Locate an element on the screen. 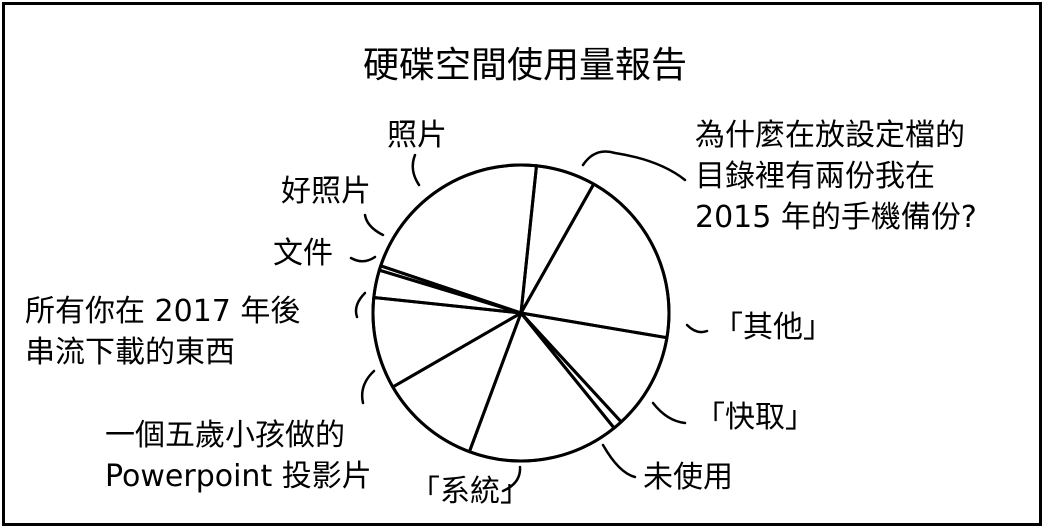 This screenshot has height=532, width=1046. slice-label-line: 好照片 is located at coordinates (326, 191).